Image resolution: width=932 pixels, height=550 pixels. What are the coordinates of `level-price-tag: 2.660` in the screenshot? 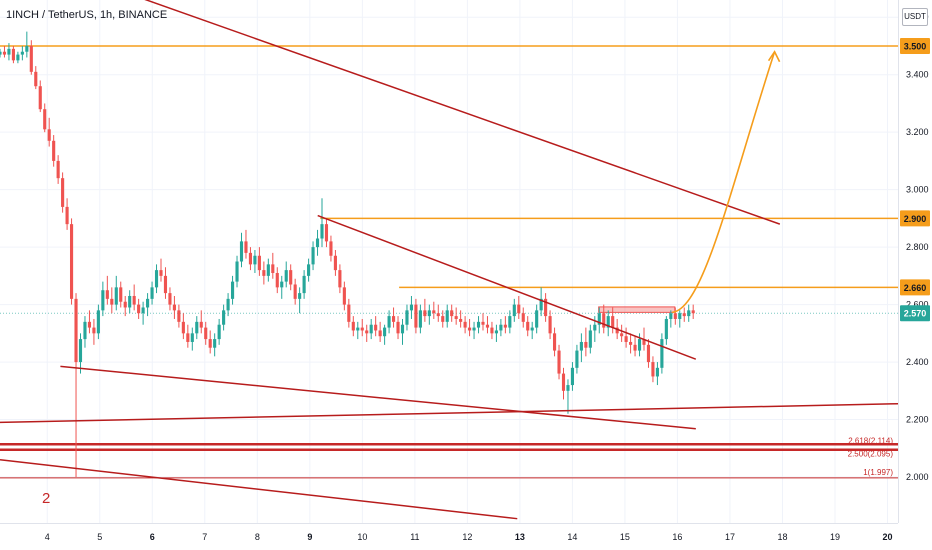 It's located at (915, 288).